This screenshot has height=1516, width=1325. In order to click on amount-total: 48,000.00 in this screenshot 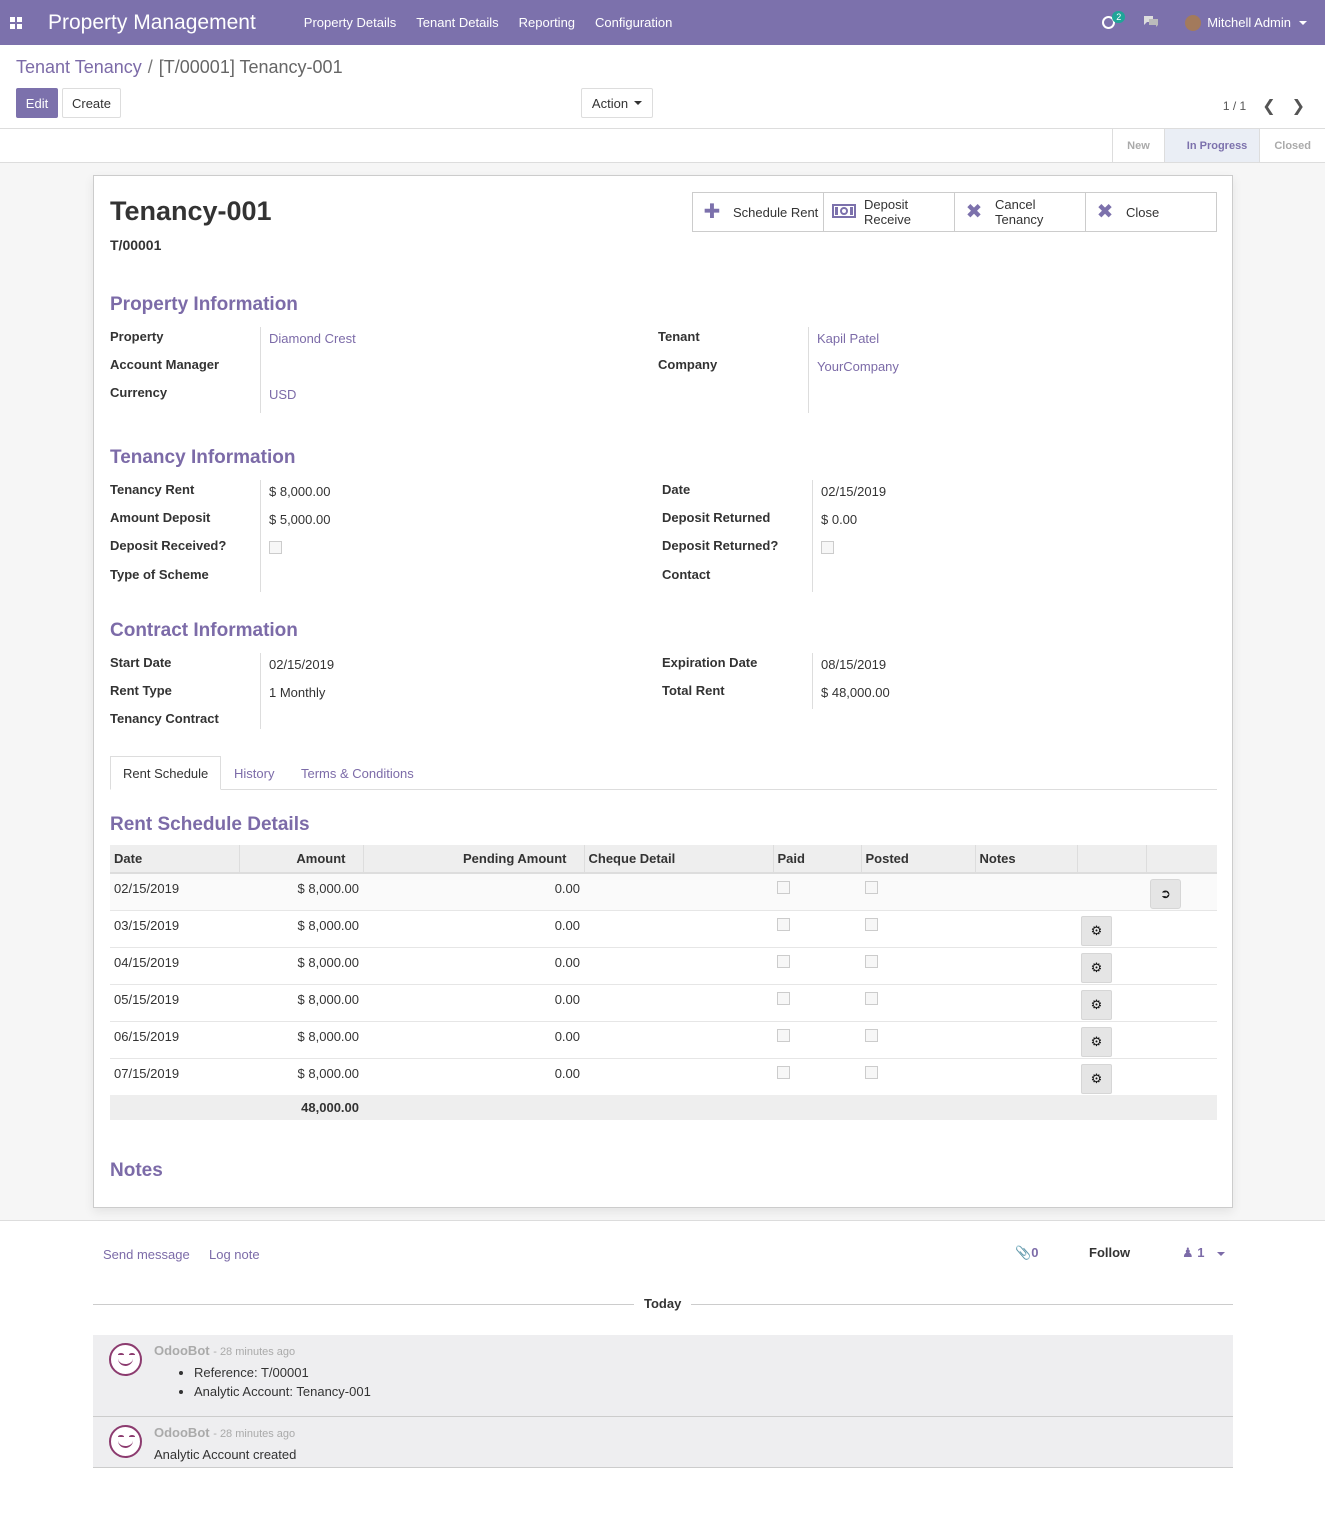, I will do `click(301, 1107)`.